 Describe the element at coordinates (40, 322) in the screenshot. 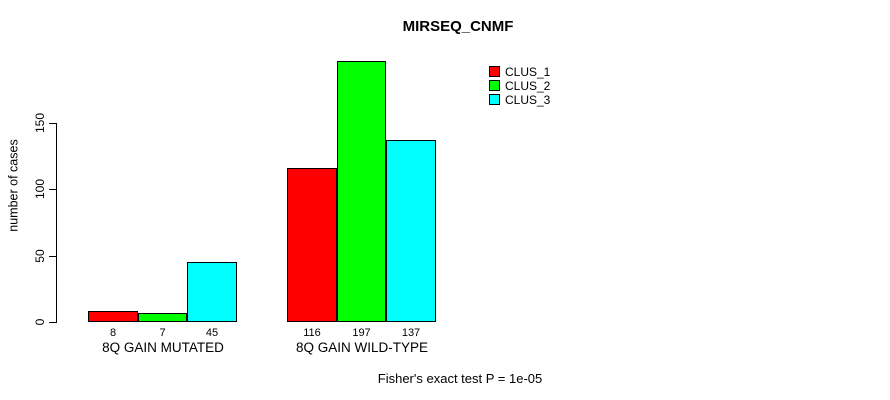

I see `y-tick-label: 0` at that location.